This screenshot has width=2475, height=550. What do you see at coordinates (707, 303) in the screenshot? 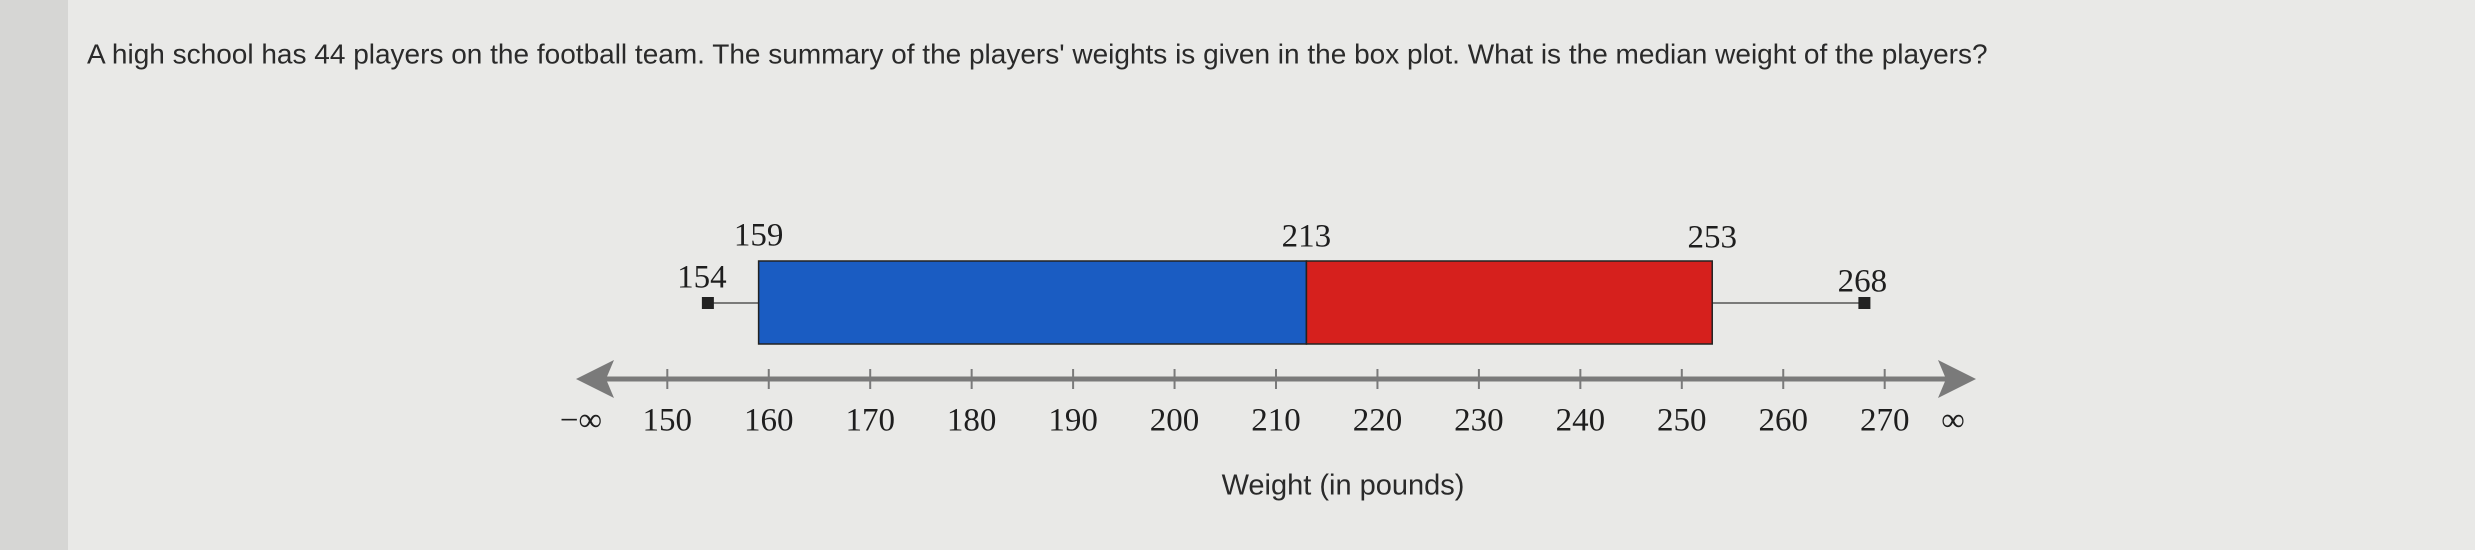
I see `min-marker` at bounding box center [707, 303].